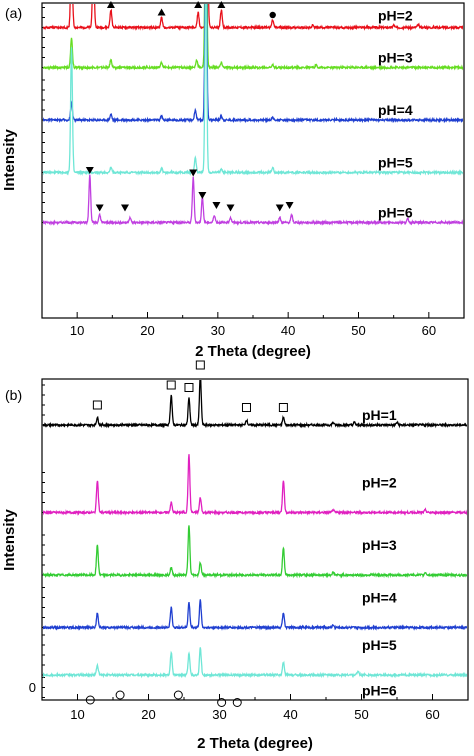 This screenshot has height=756, width=474. What do you see at coordinates (379, 415) in the screenshot?
I see `series-label: pH=1` at bounding box center [379, 415].